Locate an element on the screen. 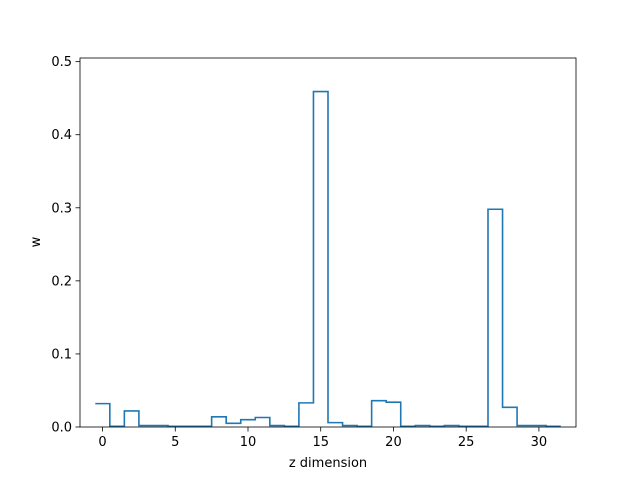  y-tick-label: 0.5 is located at coordinates (61, 62).